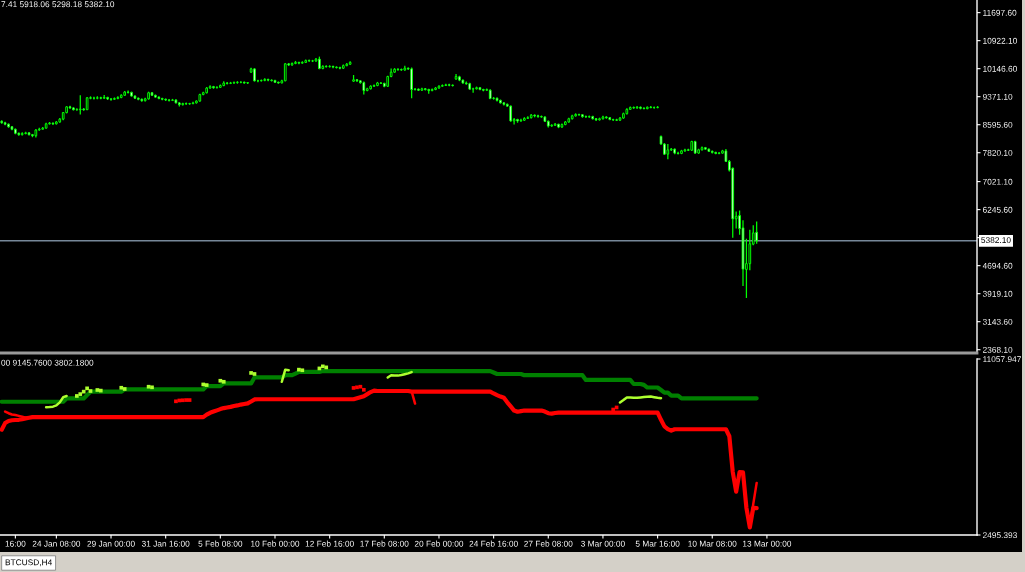  I want to click on x-tick-label: 10 Mar 08:00, so click(712, 543).